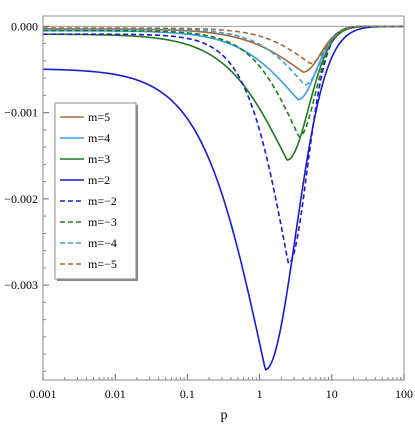 This screenshot has width=415, height=428. What do you see at coordinates (404, 394) in the screenshot?
I see `x-tick-label: 100` at bounding box center [404, 394].